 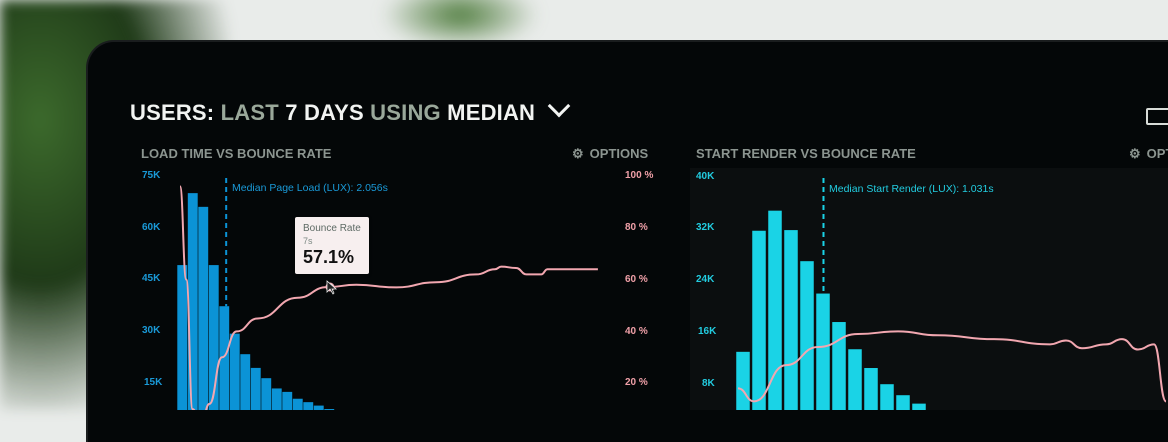 I want to click on chart-title-load-time: LOAD TIME VS BOUNCE RATE, so click(x=236, y=153).